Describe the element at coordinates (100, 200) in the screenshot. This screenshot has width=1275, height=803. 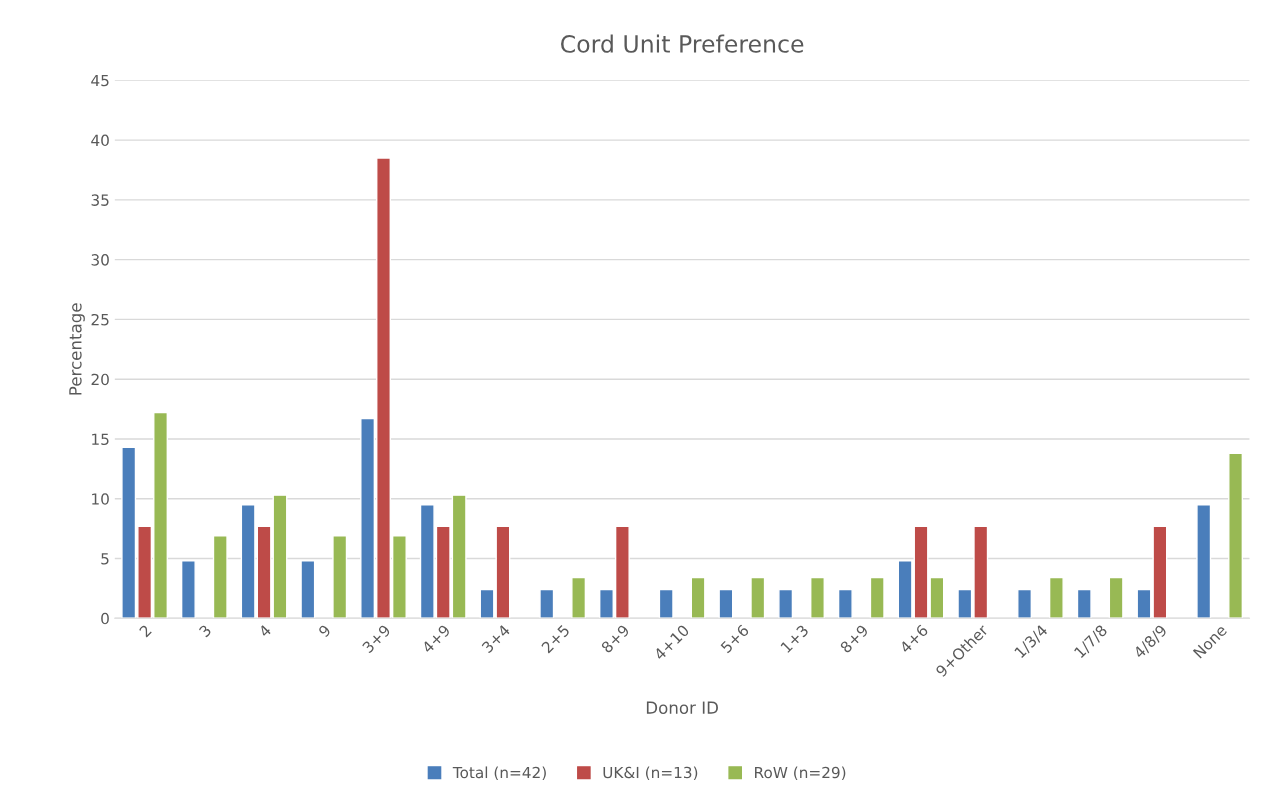
I see `y-tick-label: 35` at that location.